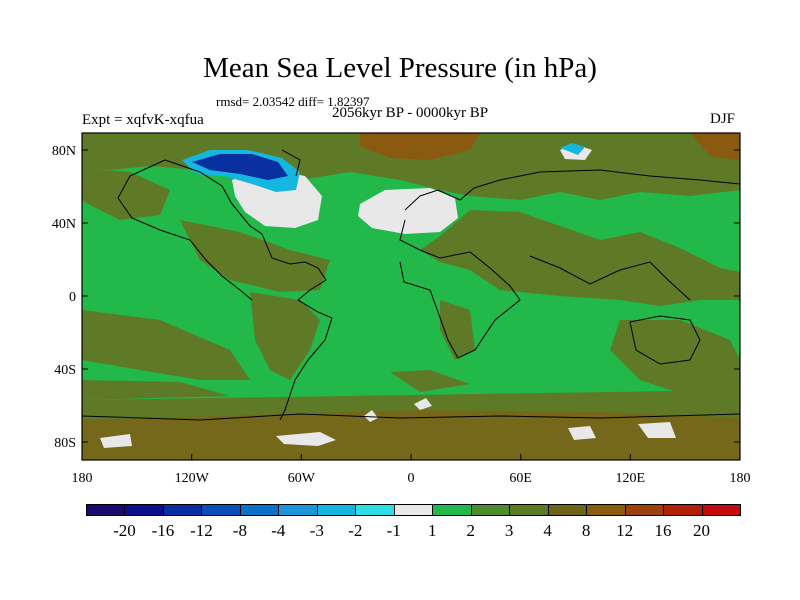  I want to click on x-axis-labels: 180 120W 60W 0 60E 120E 180, so click(411, 478).